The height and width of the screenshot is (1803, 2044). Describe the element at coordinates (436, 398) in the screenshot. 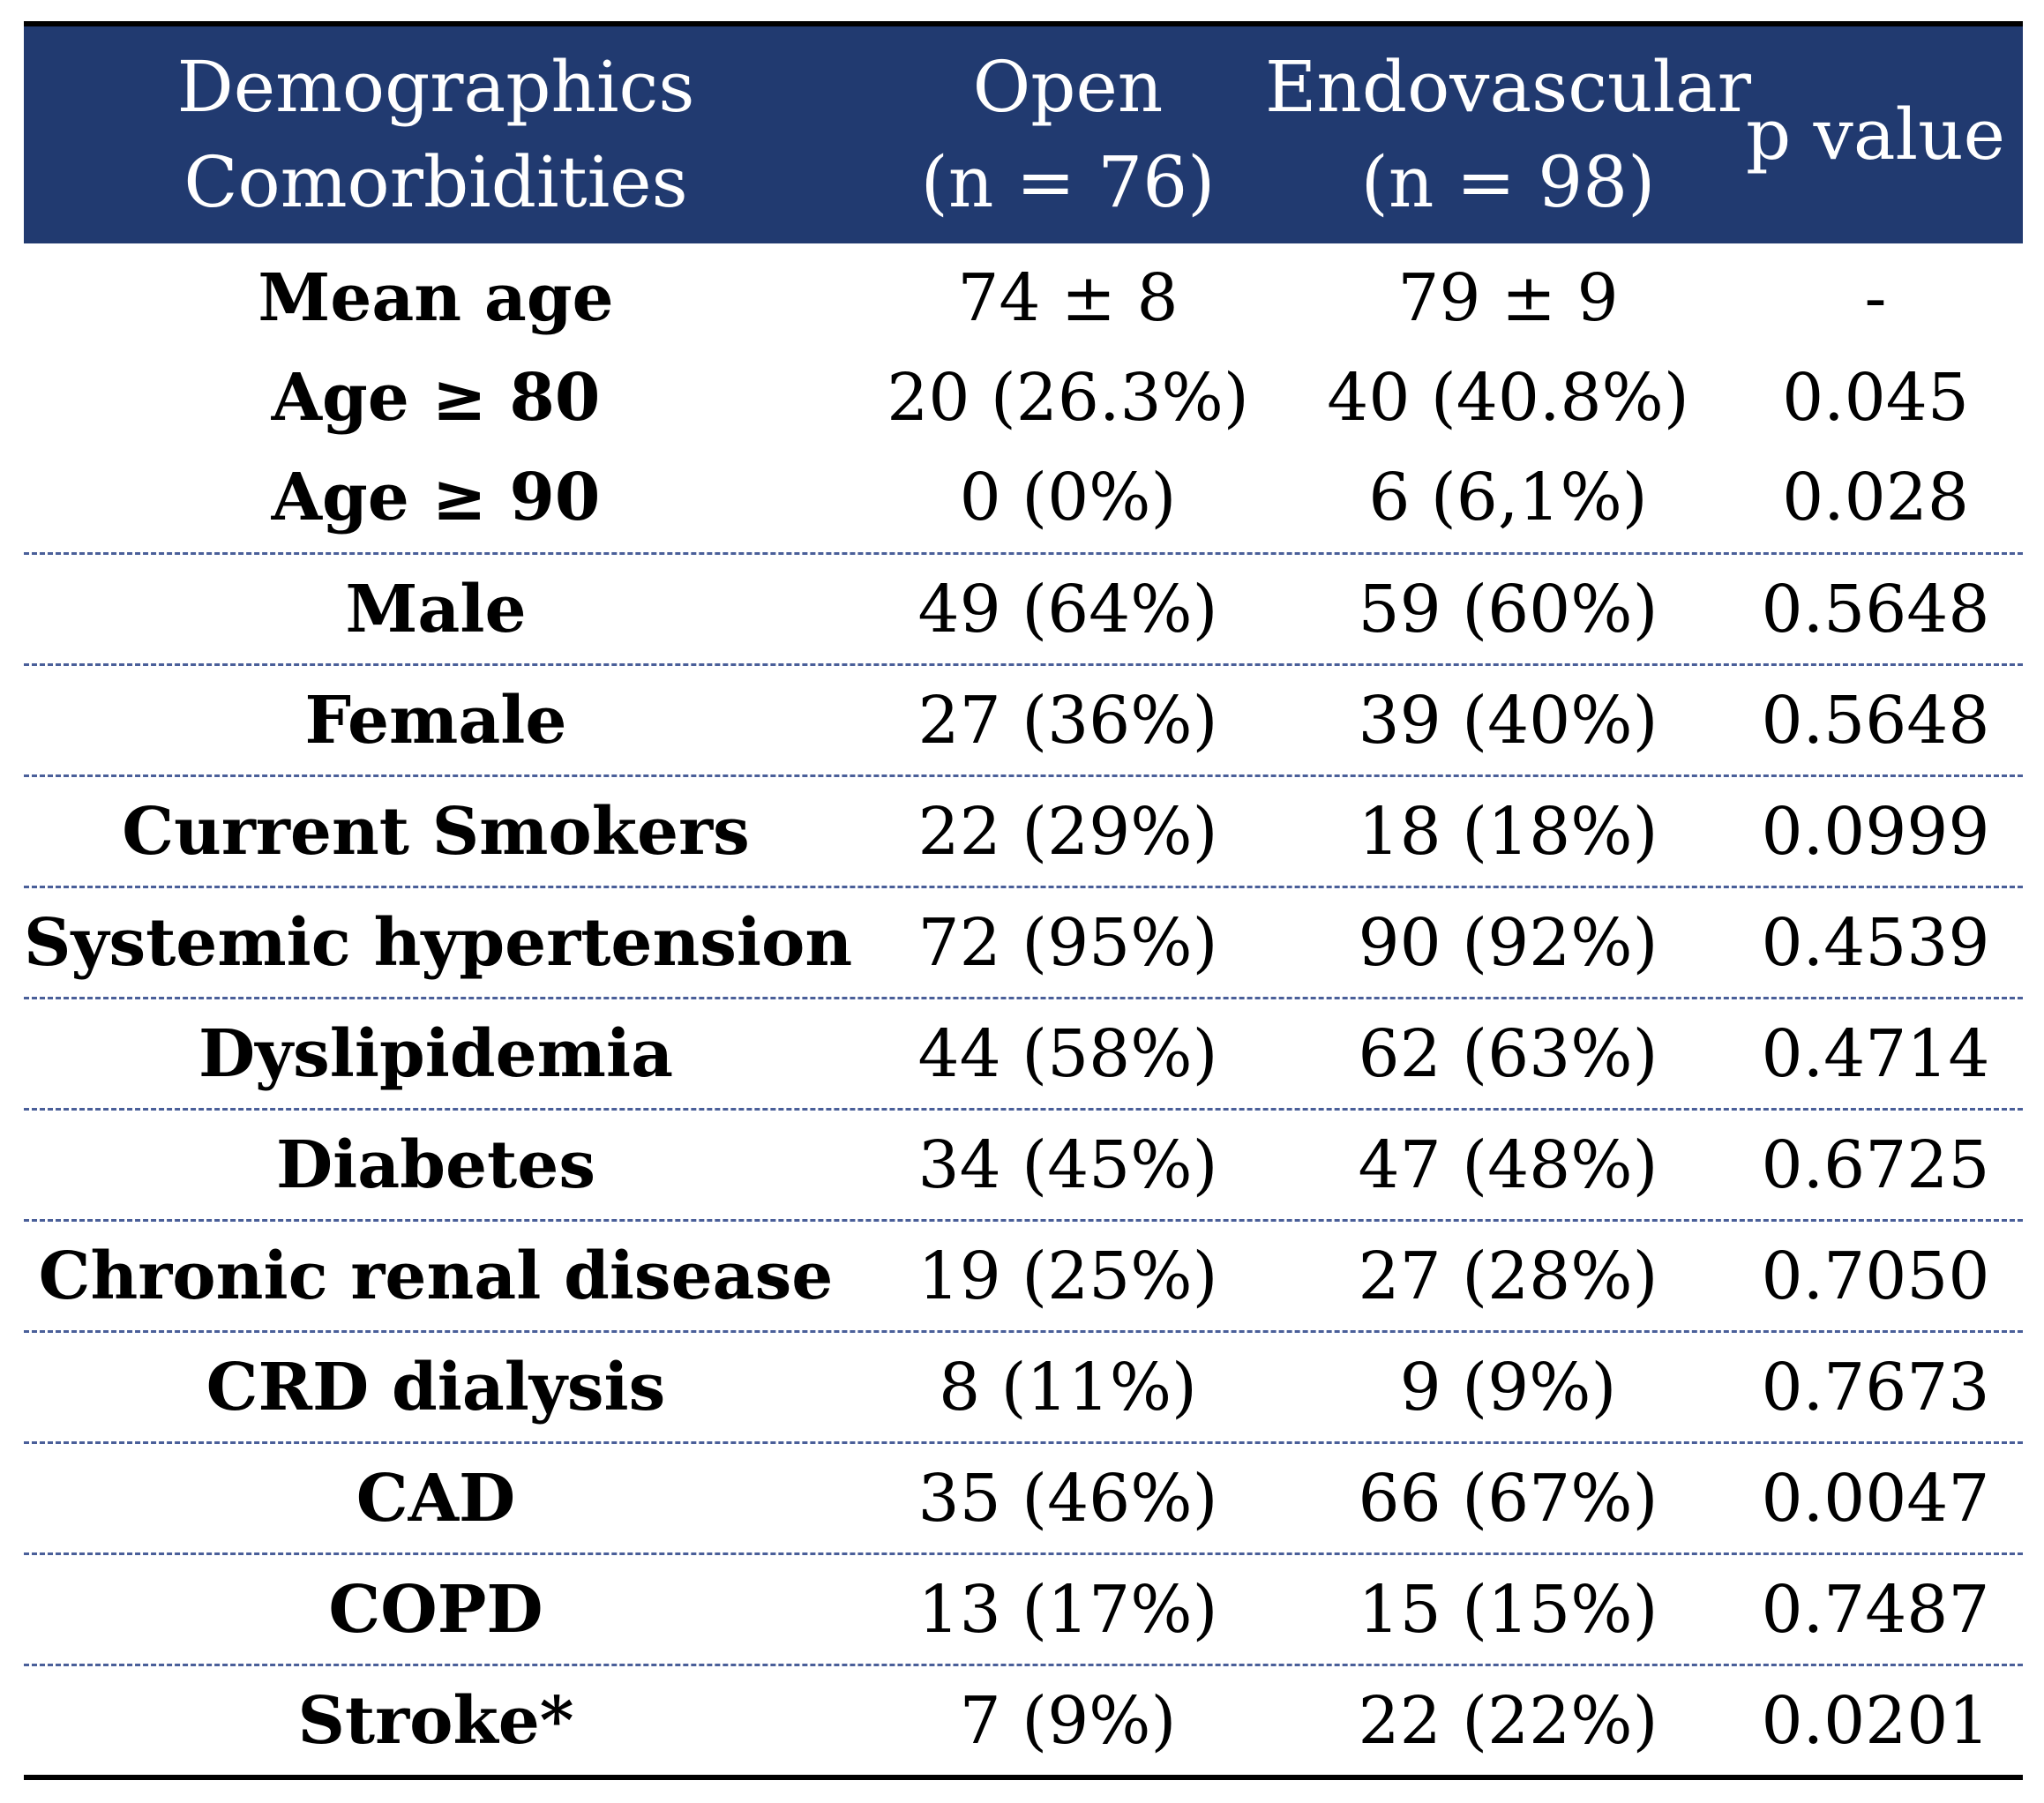

I see `row-label: Age ≥ 80` at that location.